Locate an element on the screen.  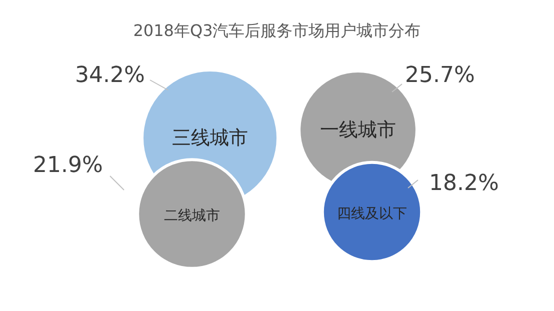
data-label: 25.7% is located at coordinates (440, 75).